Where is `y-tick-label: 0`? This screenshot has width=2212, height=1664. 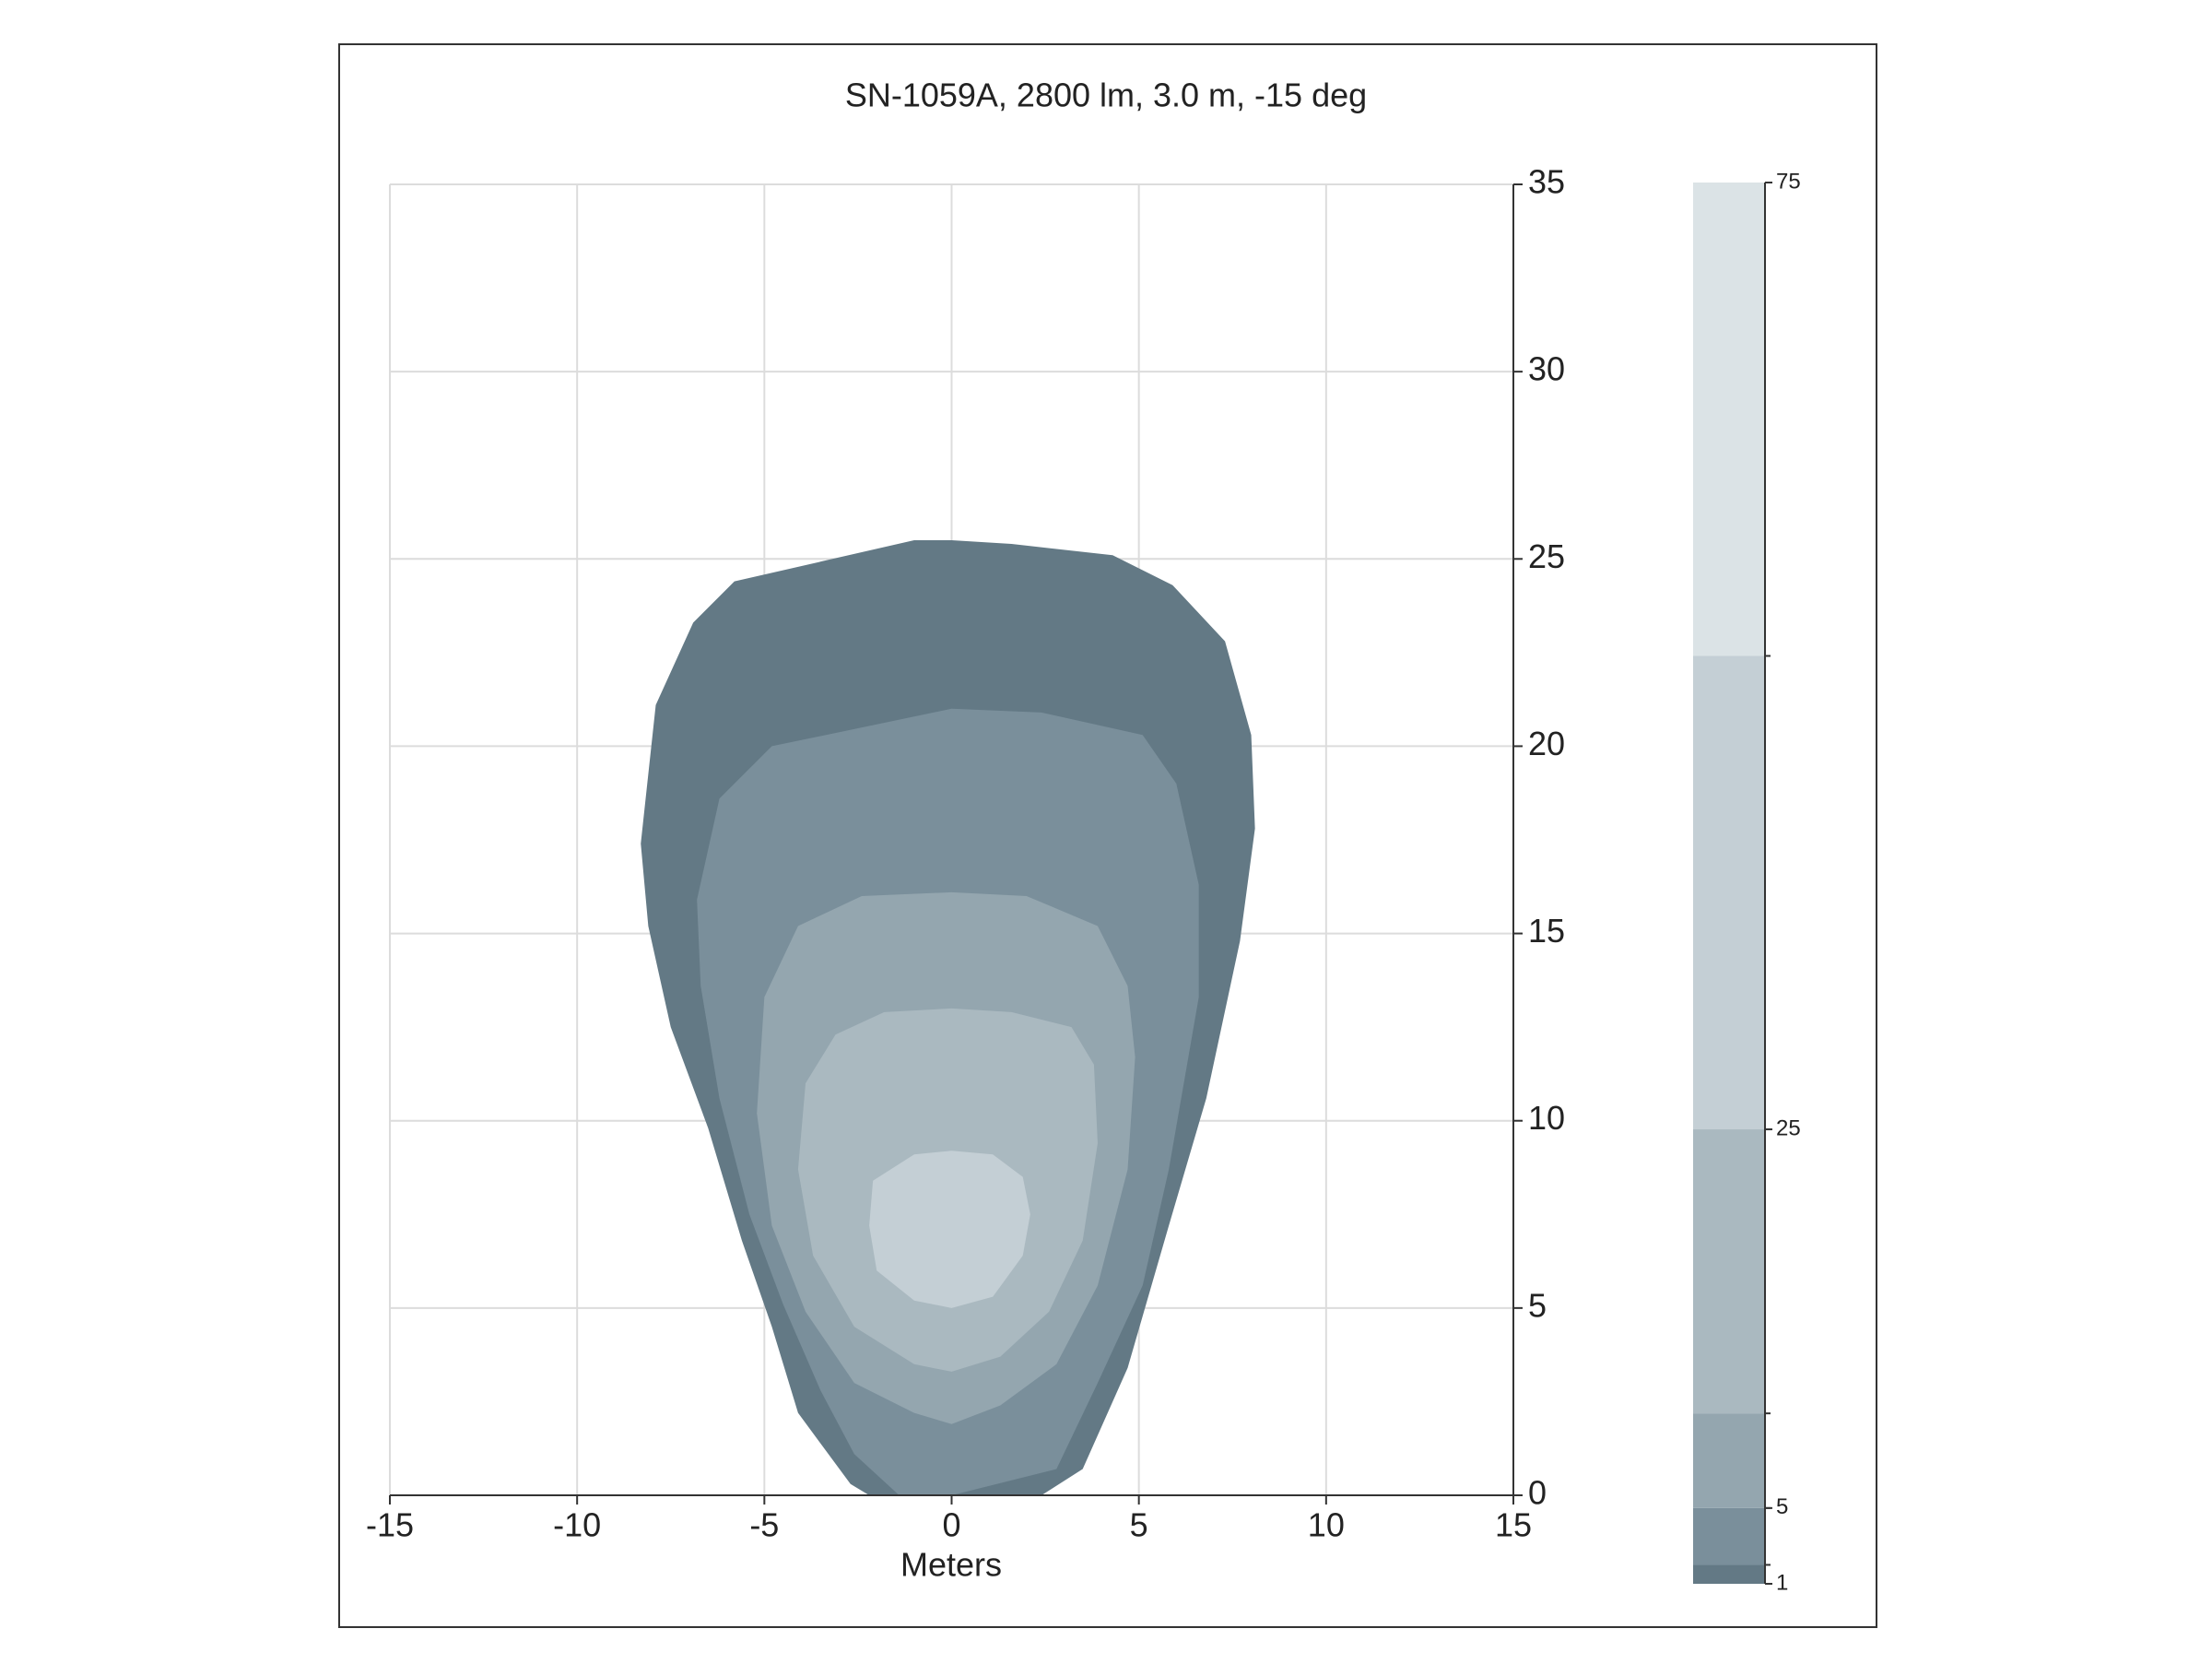 y-tick-label: 0 is located at coordinates (1537, 1493).